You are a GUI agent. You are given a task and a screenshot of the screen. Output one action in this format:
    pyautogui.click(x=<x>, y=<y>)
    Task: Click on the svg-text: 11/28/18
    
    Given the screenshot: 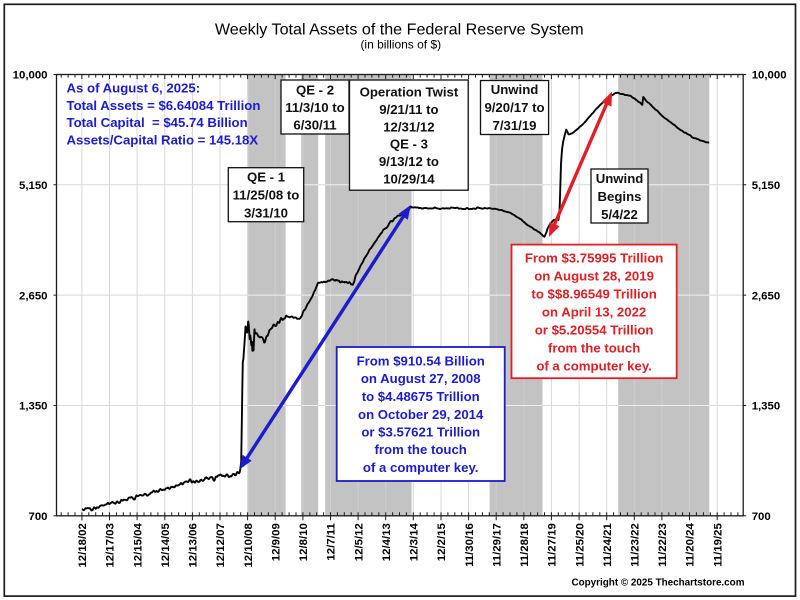 What is the action you would take?
    pyautogui.click(x=525, y=545)
    